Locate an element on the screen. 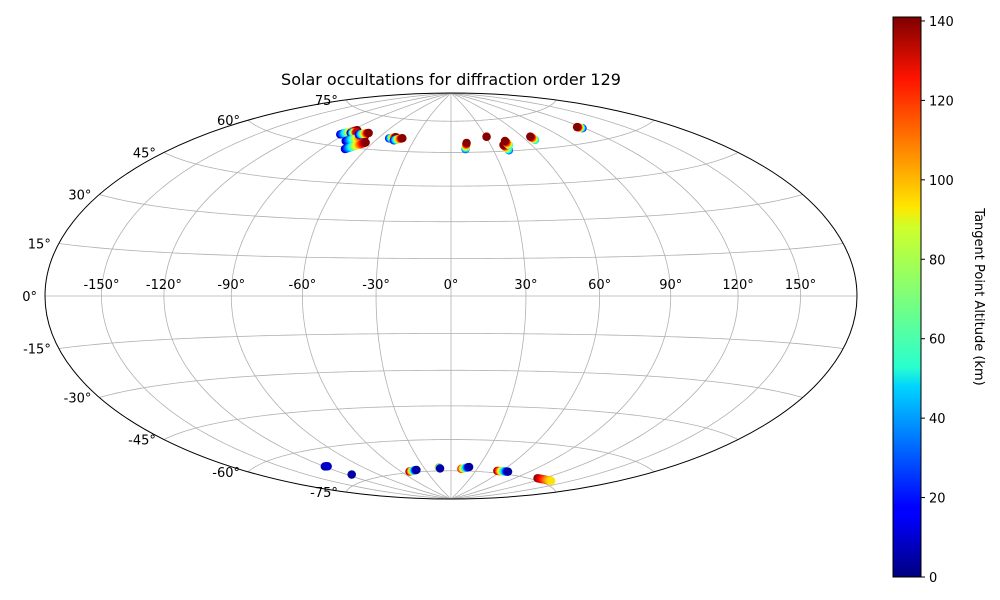 Image resolution: width=1000 pixels, height=600 pixels. latitude-tick-label: 0° is located at coordinates (29, 297).